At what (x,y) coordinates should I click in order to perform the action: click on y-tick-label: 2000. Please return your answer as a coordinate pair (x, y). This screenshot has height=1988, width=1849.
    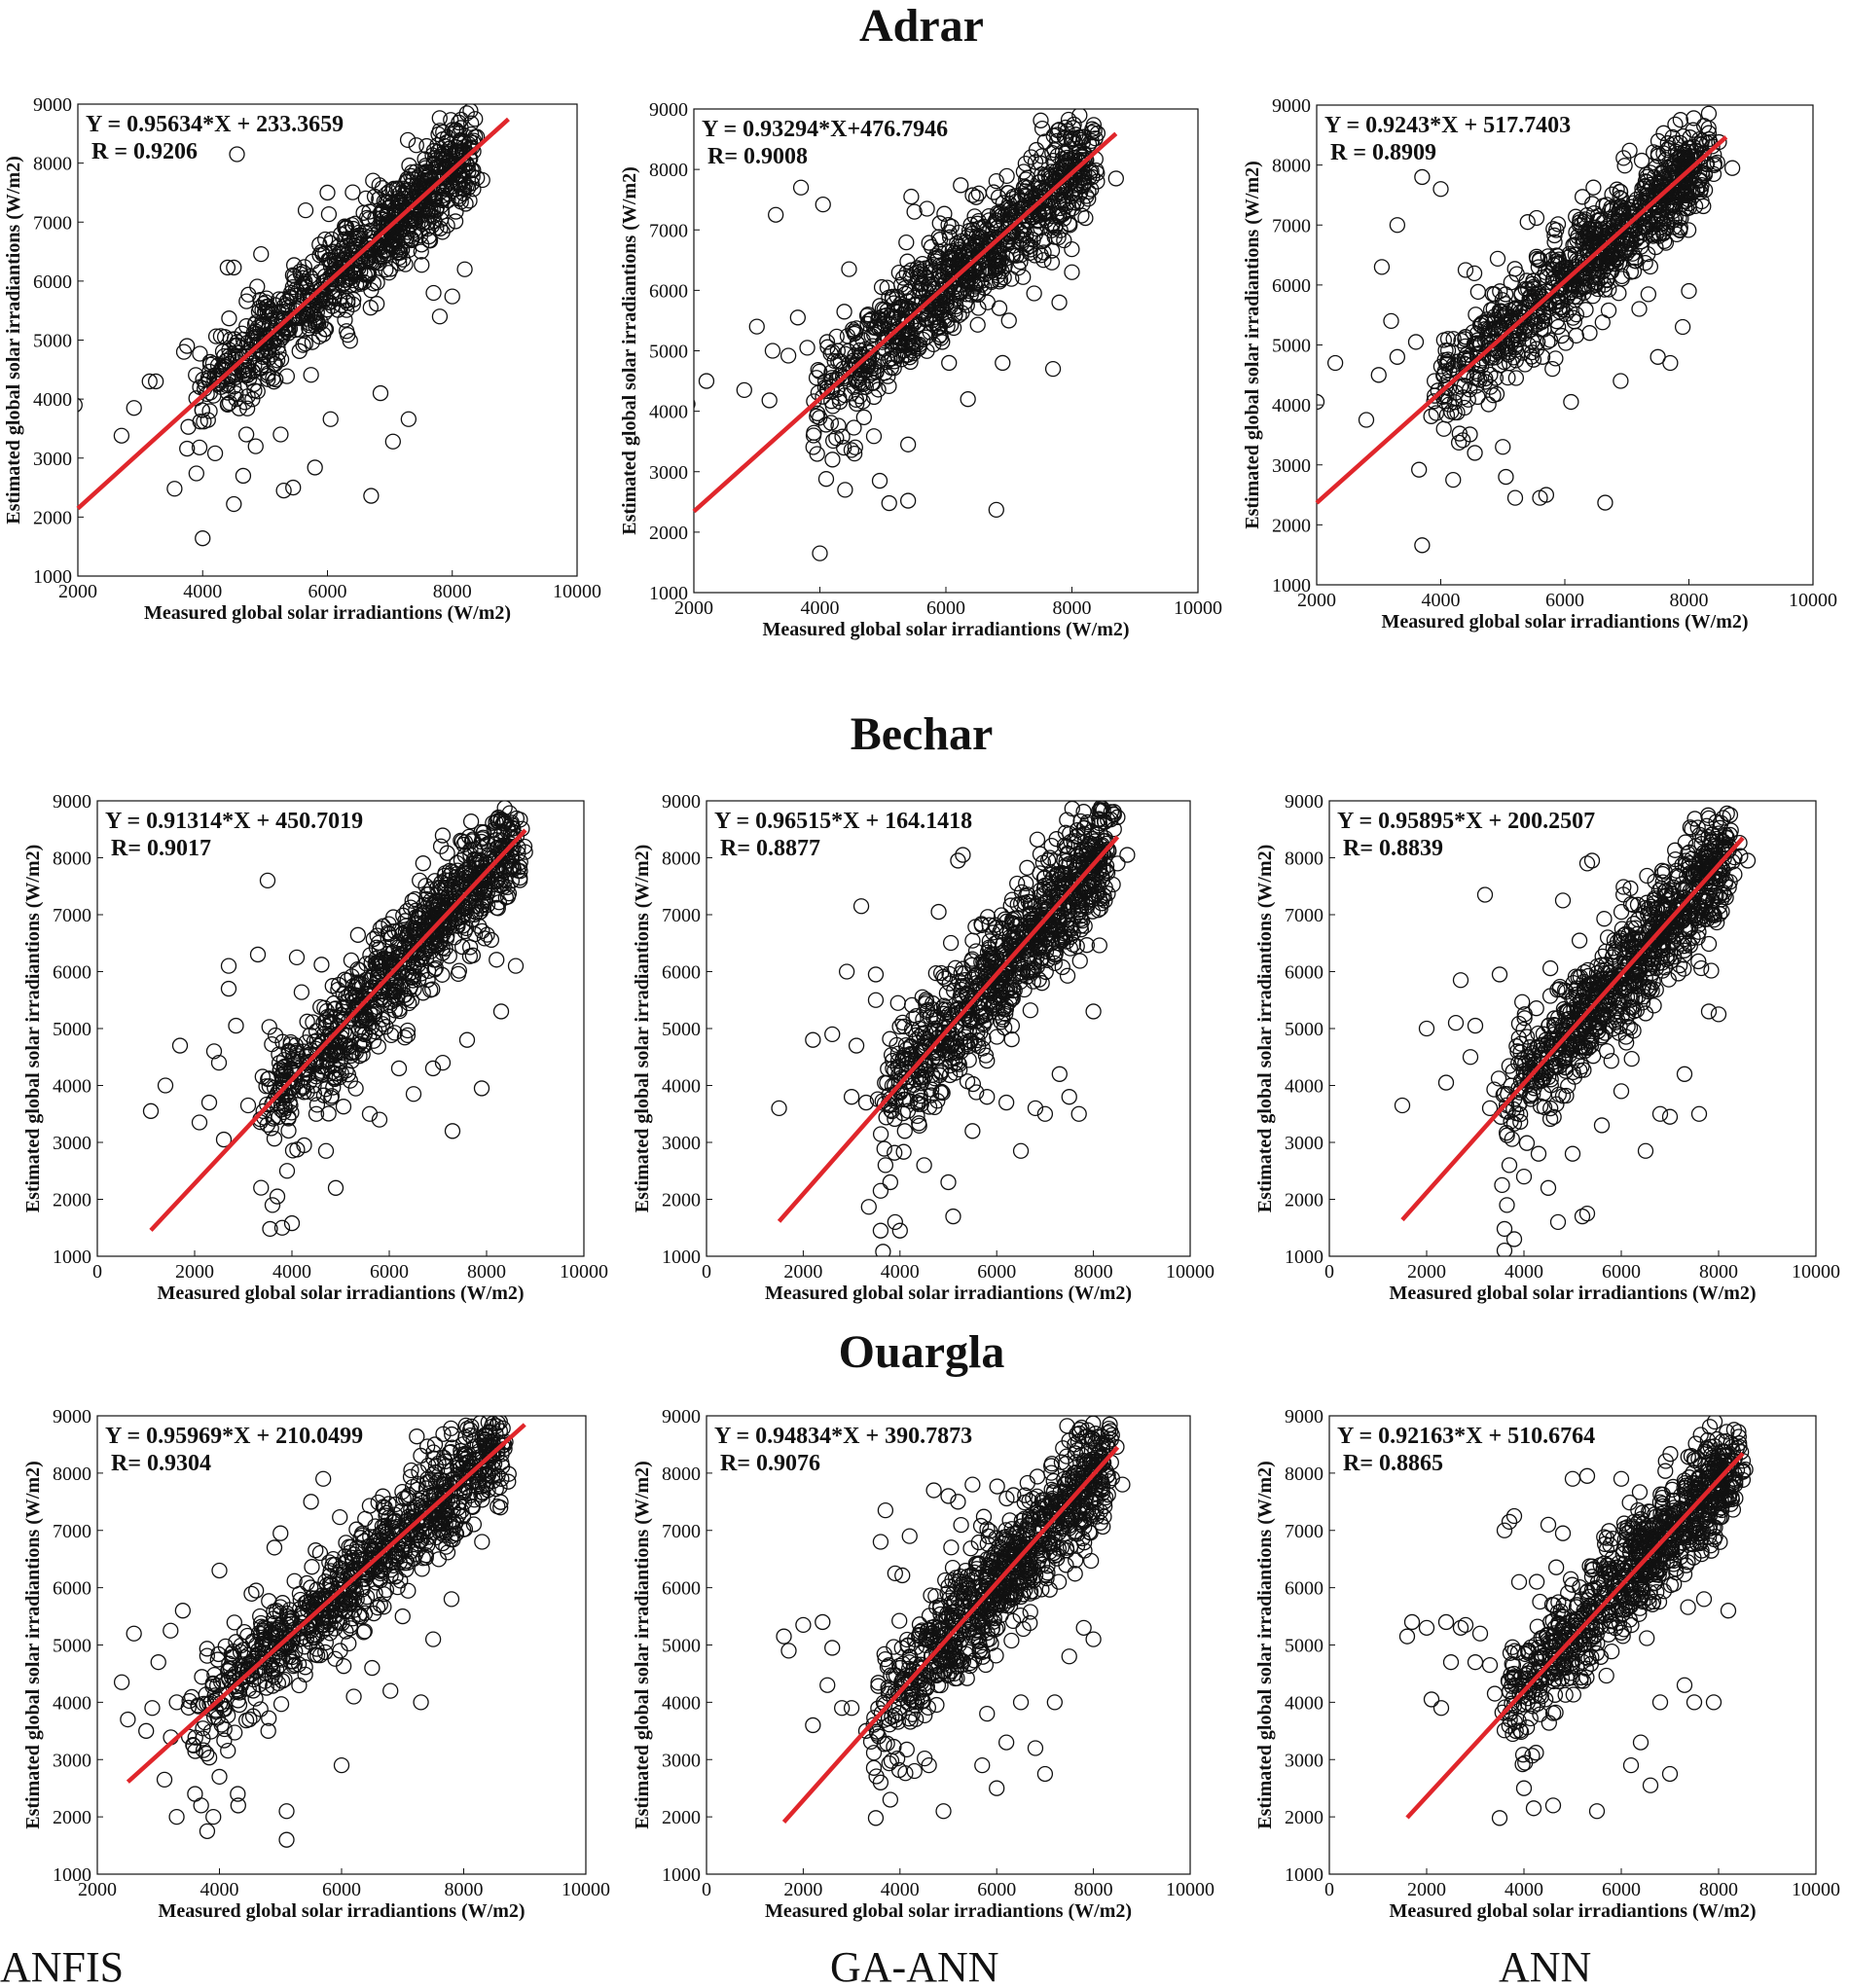
    Looking at the image, I should click on (52, 517).